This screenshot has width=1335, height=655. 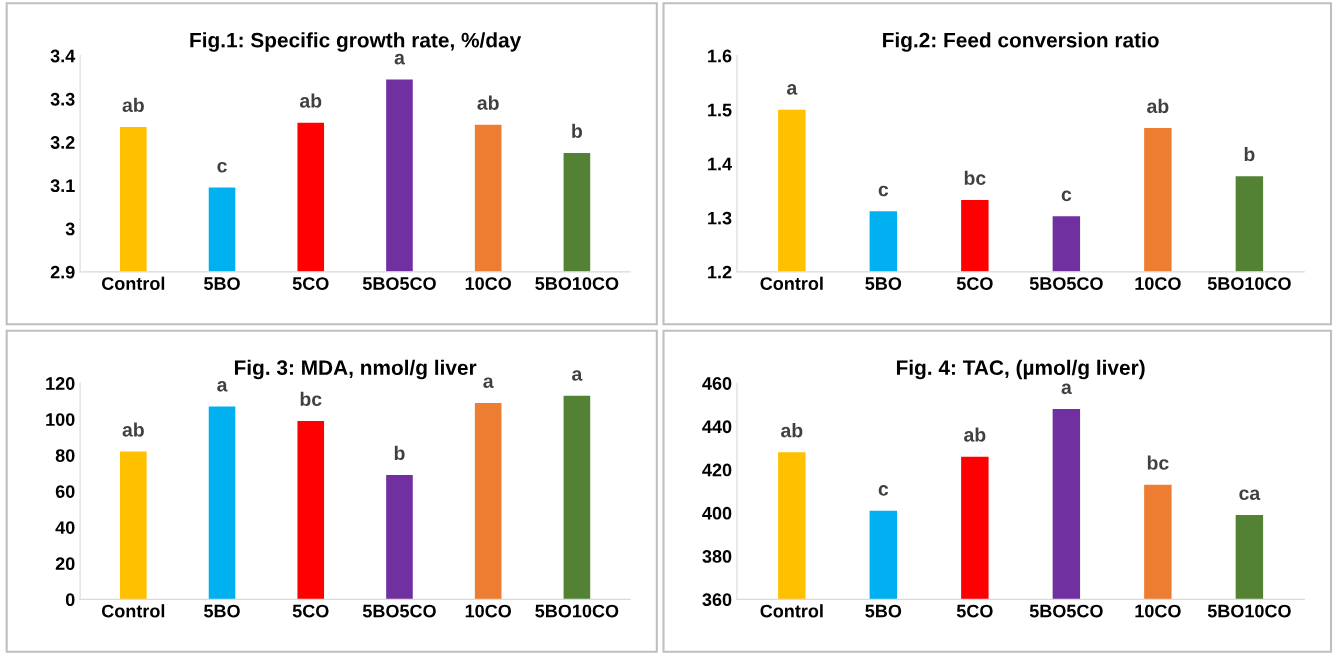 What do you see at coordinates (1250, 495) in the screenshot?
I see `annotation: ca` at bounding box center [1250, 495].